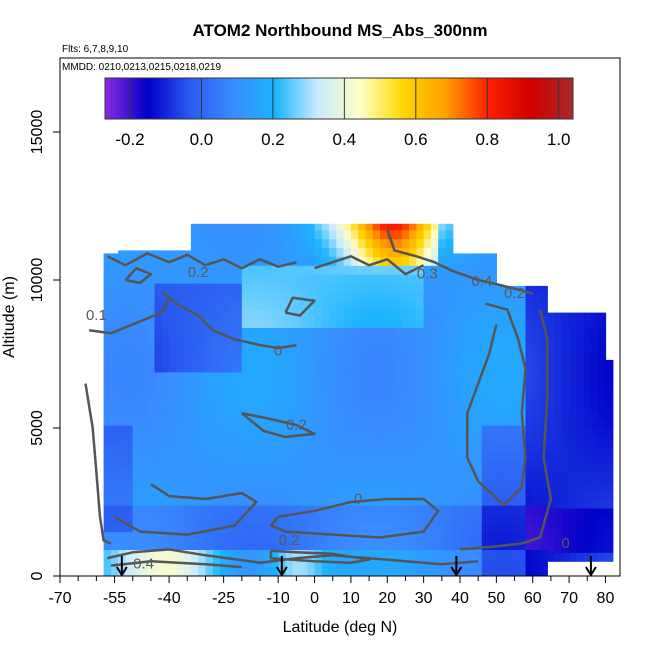 Image resolution: width=650 pixels, height=655 pixels. Describe the element at coordinates (460, 598) in the screenshot. I see `x-tick-label: 40` at that location.